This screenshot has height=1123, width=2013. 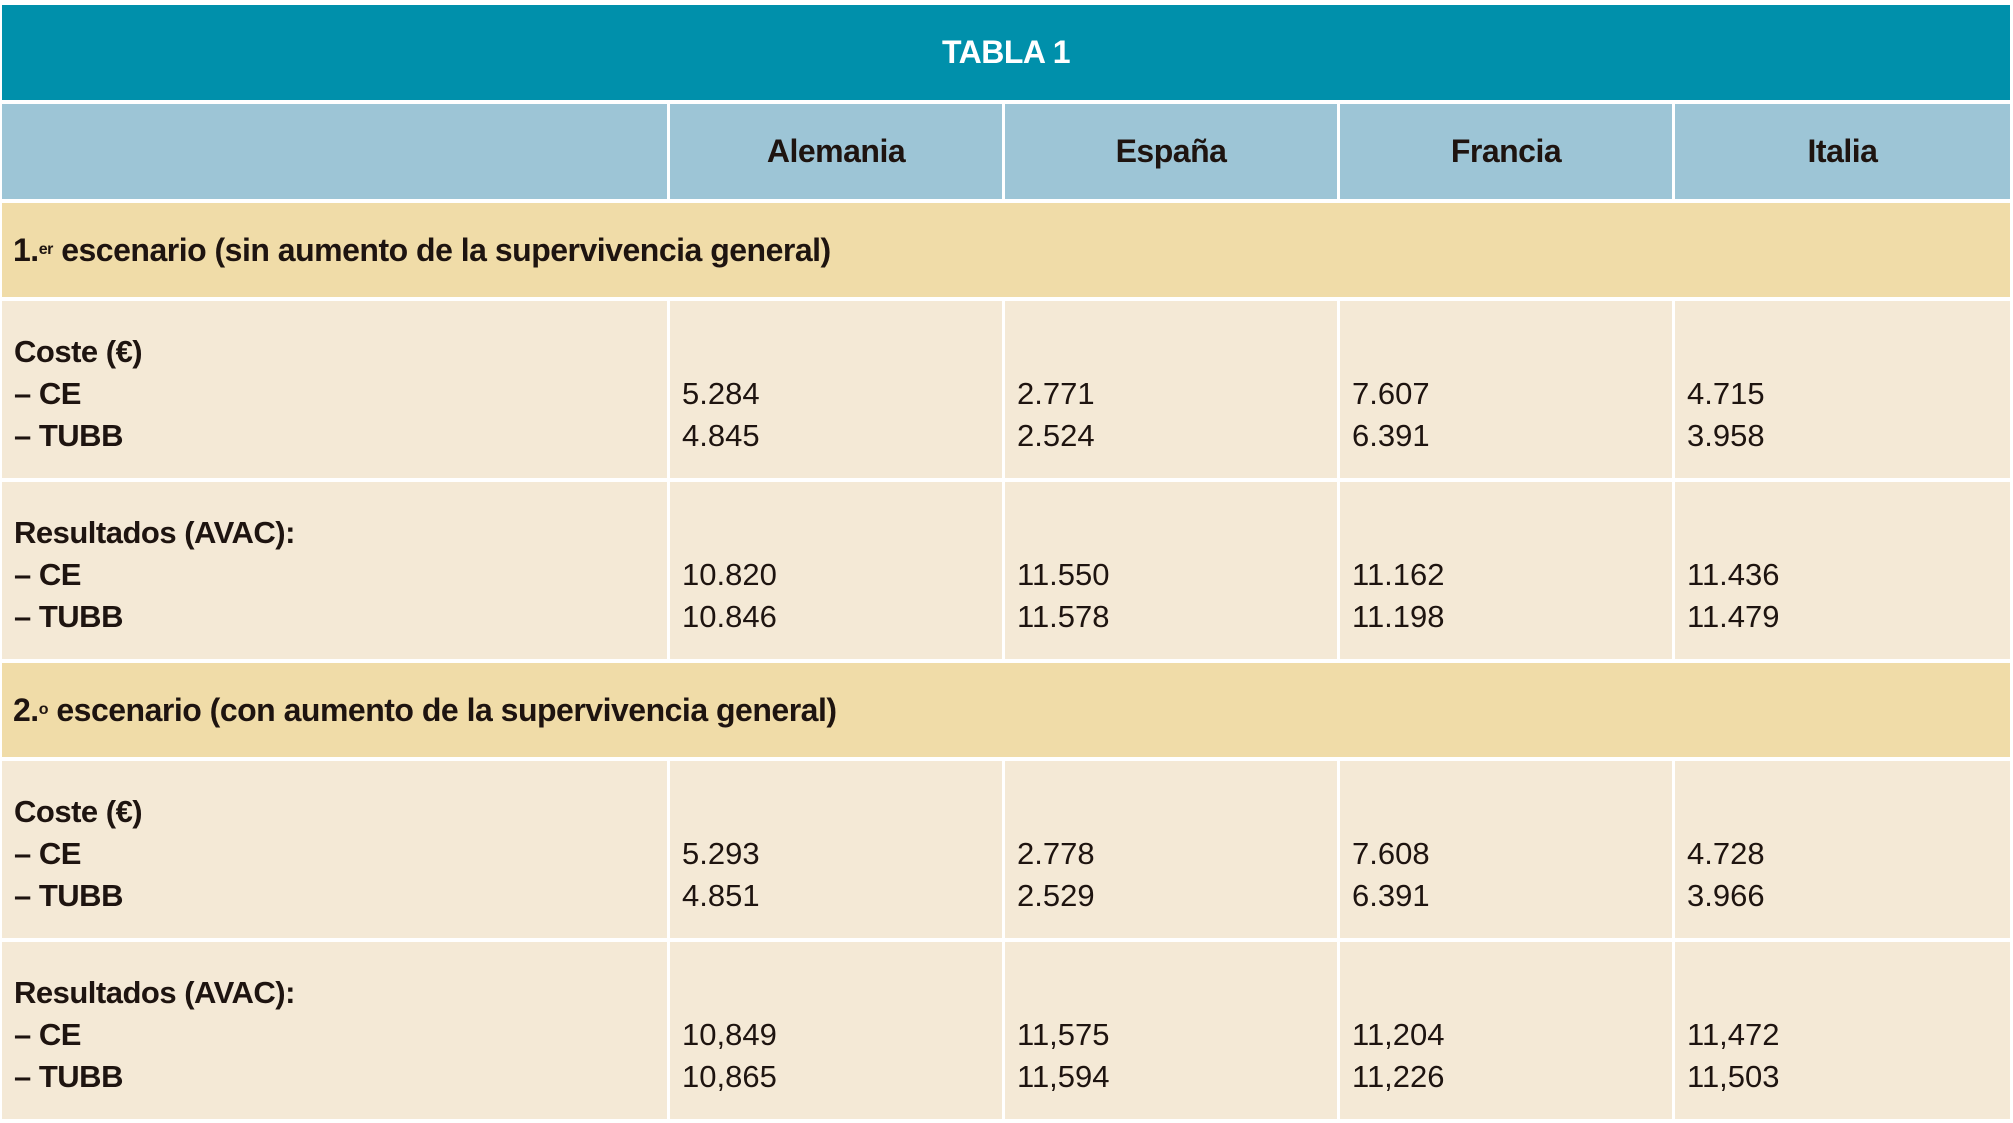 I want to click on value: 7.607, so click(x=1391, y=393).